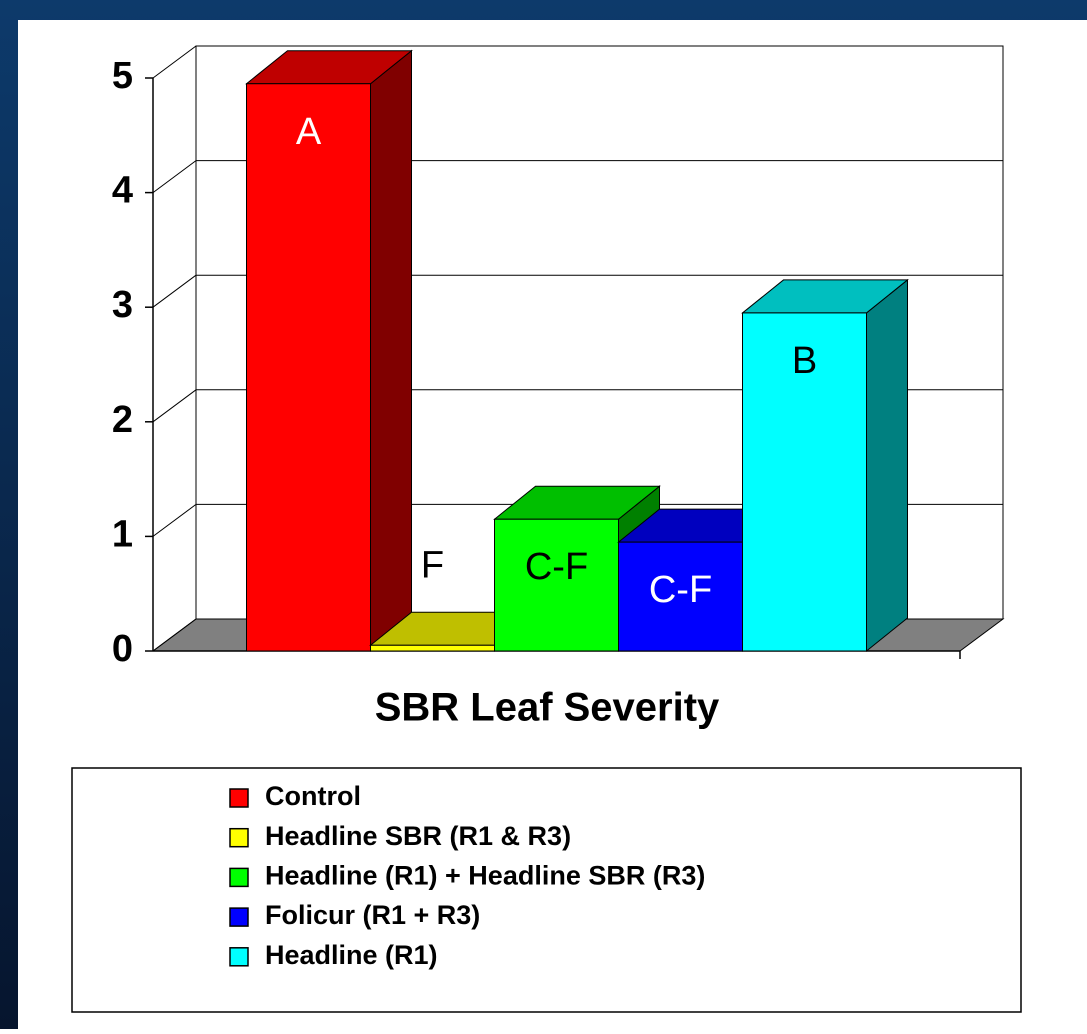 The width and height of the screenshot is (1087, 1034). Describe the element at coordinates (547, 708) in the screenshot. I see `chart-title: SBR Leaf Severity` at that location.